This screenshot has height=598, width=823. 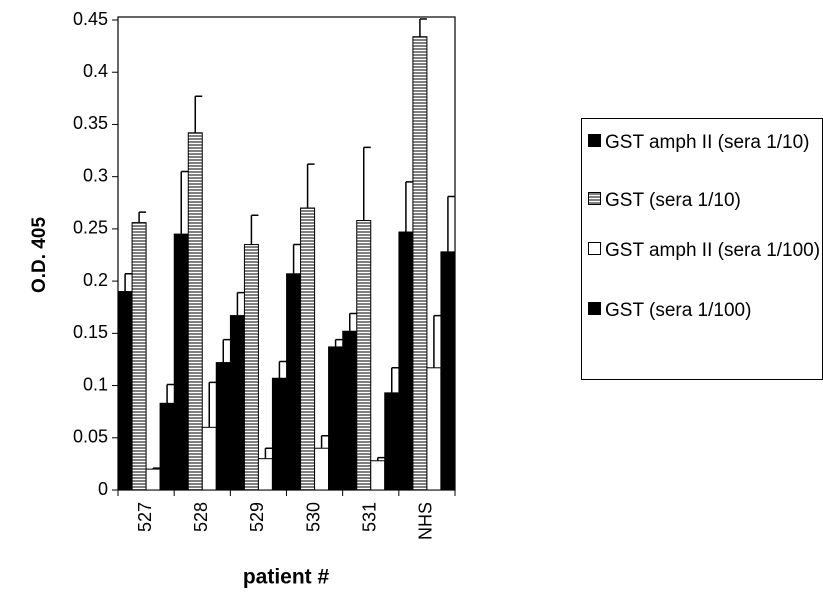 What do you see at coordinates (257, 517) in the screenshot?
I see `x-tick-label: 529` at bounding box center [257, 517].